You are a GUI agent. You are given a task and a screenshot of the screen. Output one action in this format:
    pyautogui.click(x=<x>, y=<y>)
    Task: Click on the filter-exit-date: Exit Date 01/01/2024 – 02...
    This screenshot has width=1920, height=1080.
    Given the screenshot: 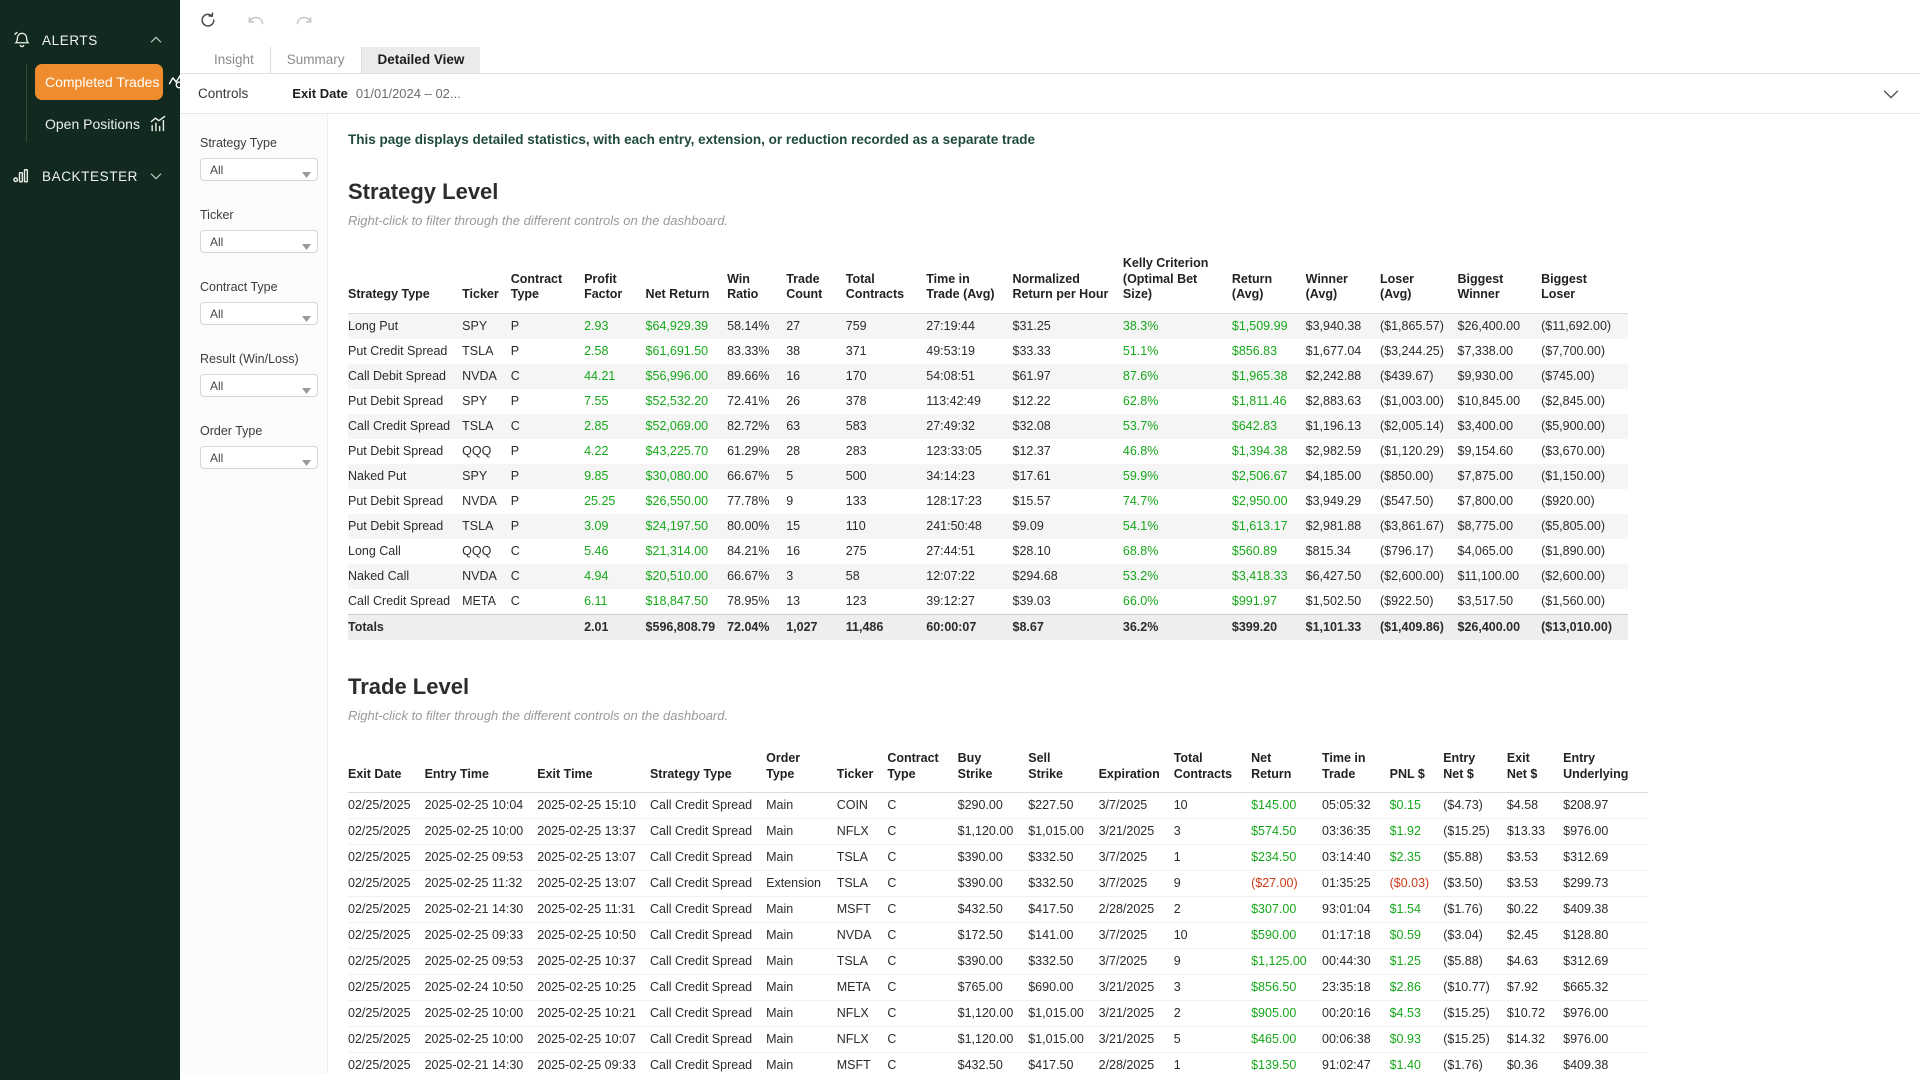 What is the action you would take?
    pyautogui.click(x=376, y=93)
    